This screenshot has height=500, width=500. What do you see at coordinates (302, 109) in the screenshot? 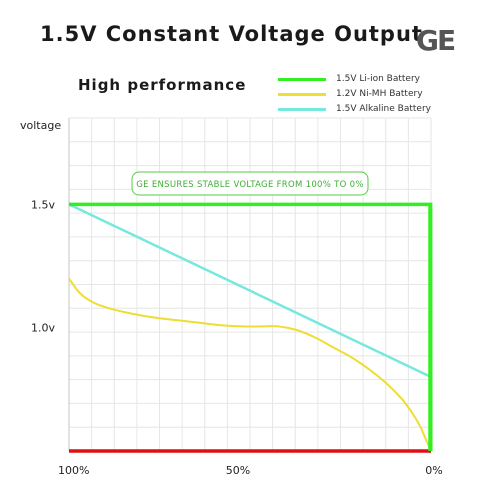
I see `legend-swatch-alkaline` at bounding box center [302, 109].